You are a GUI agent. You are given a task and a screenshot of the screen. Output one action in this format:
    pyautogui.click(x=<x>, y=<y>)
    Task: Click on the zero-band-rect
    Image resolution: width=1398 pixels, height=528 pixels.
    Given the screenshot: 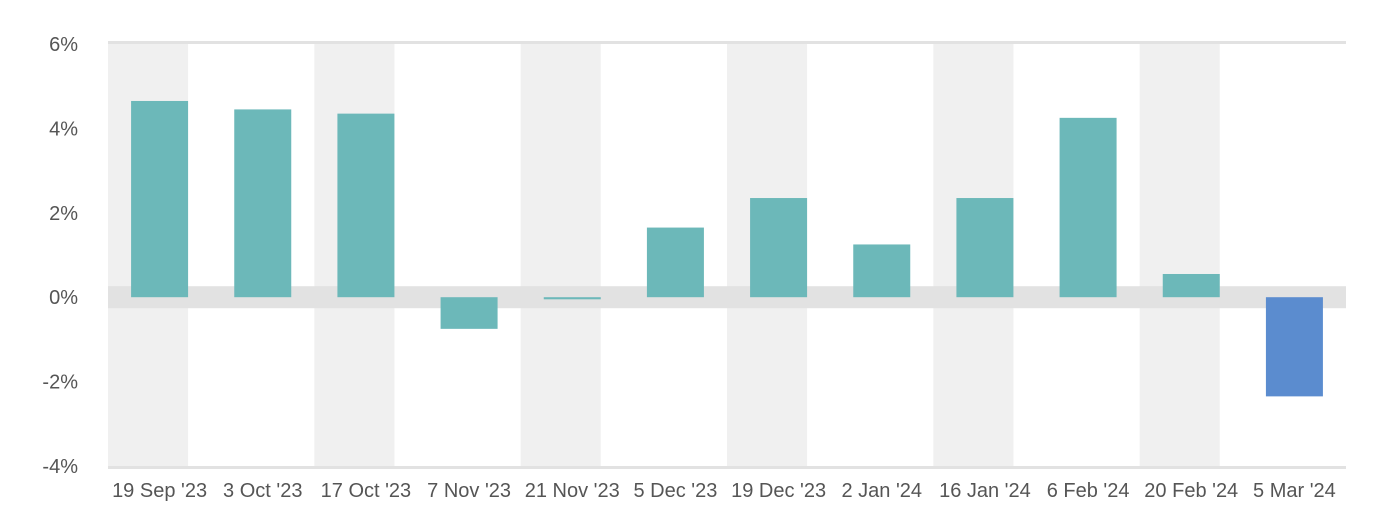 What is the action you would take?
    pyautogui.click(x=727, y=297)
    